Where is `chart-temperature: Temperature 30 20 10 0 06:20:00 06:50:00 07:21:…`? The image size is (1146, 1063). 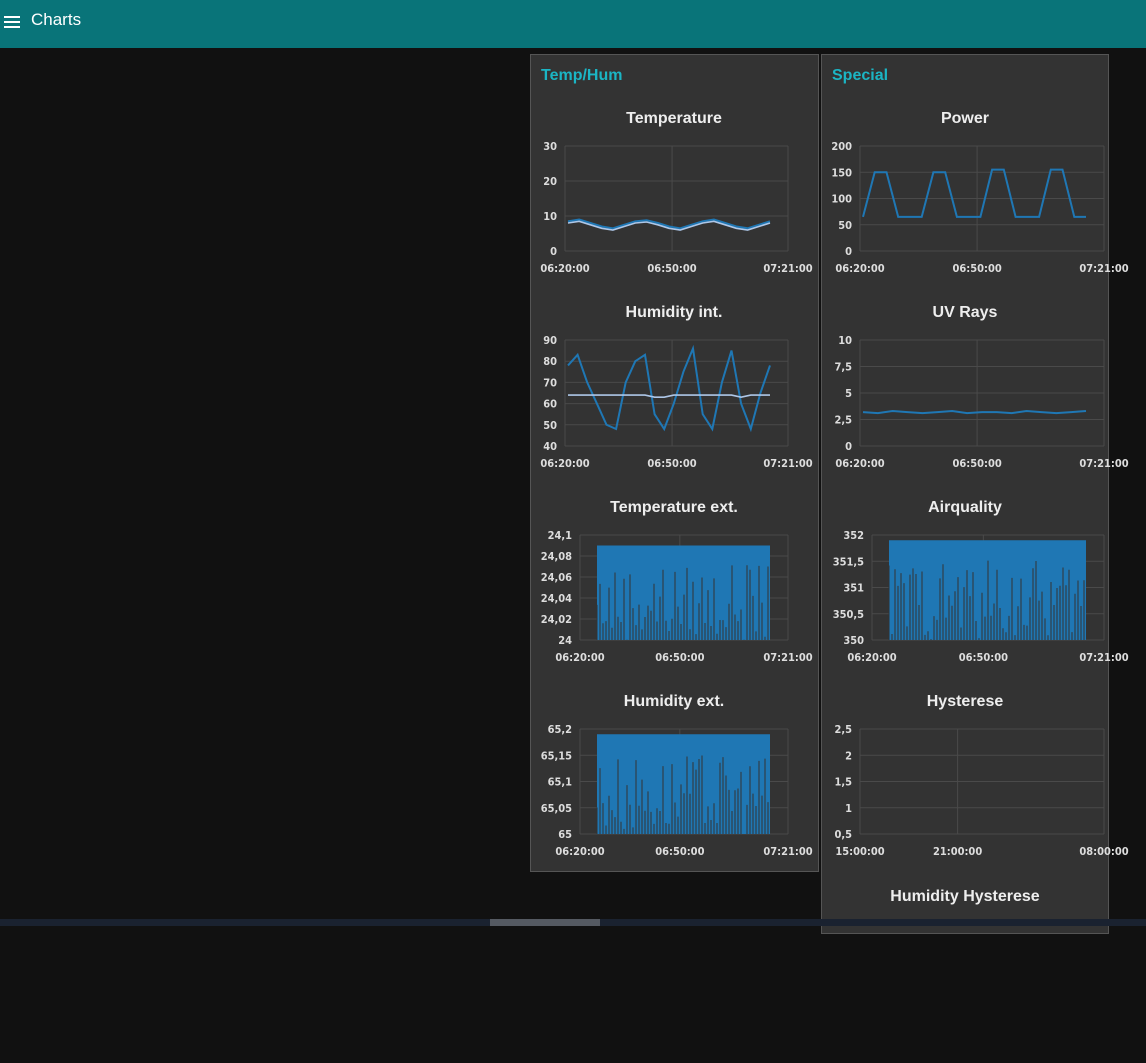
chart-temperature: Temperature 30 20 10 0 06:20:00 06:50:00 07:21:… is located at coordinates (674, 197).